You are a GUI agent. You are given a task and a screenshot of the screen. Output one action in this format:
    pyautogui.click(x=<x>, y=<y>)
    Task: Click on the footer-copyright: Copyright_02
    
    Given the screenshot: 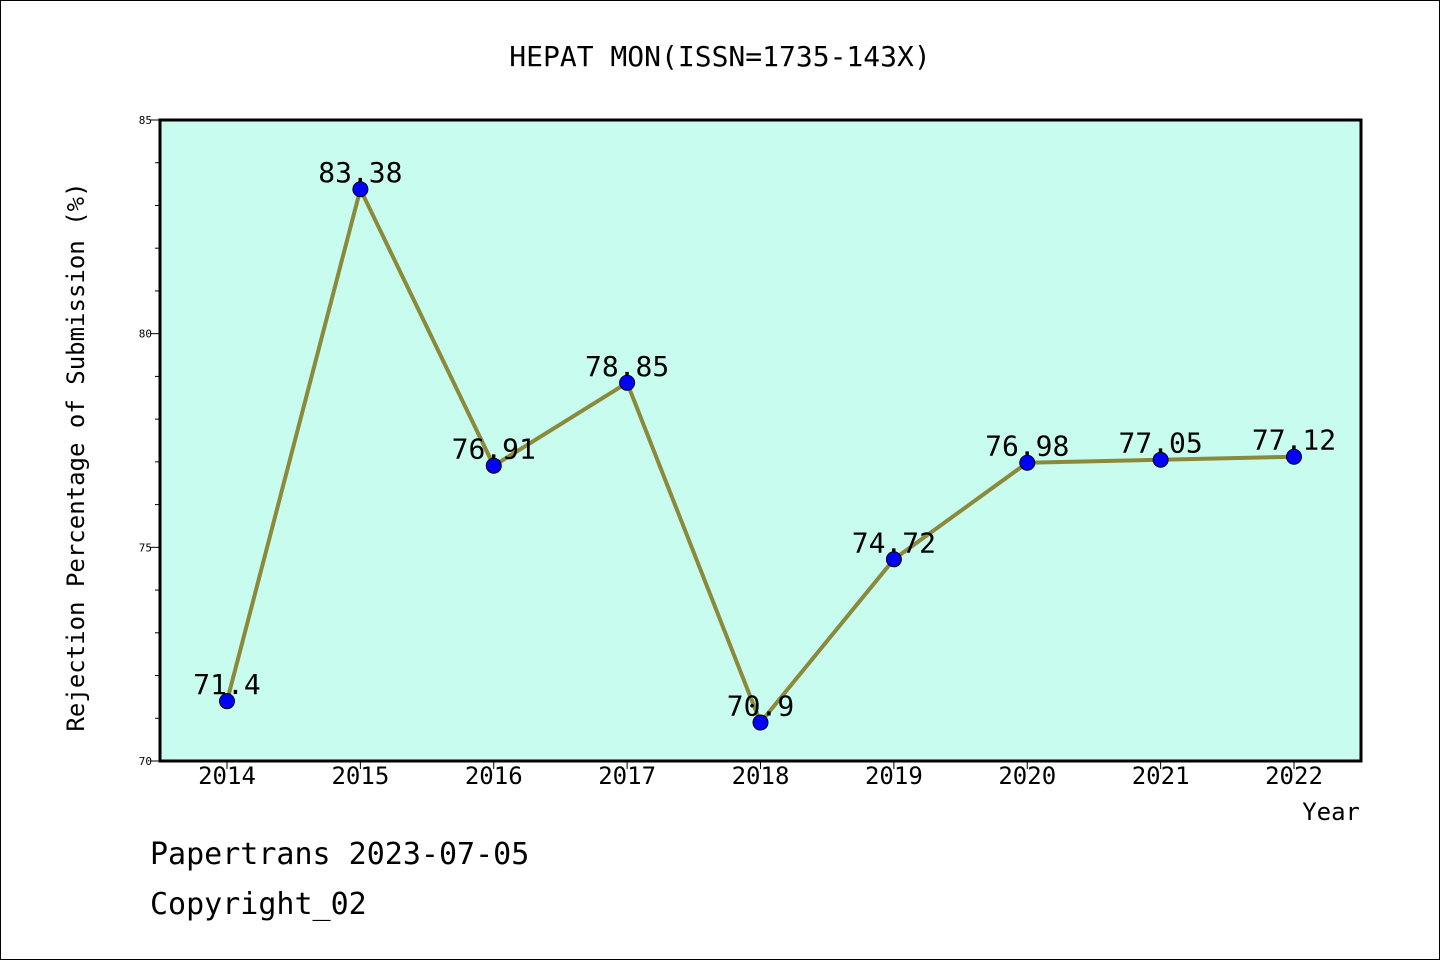 What is the action you would take?
    pyautogui.click(x=258, y=904)
    